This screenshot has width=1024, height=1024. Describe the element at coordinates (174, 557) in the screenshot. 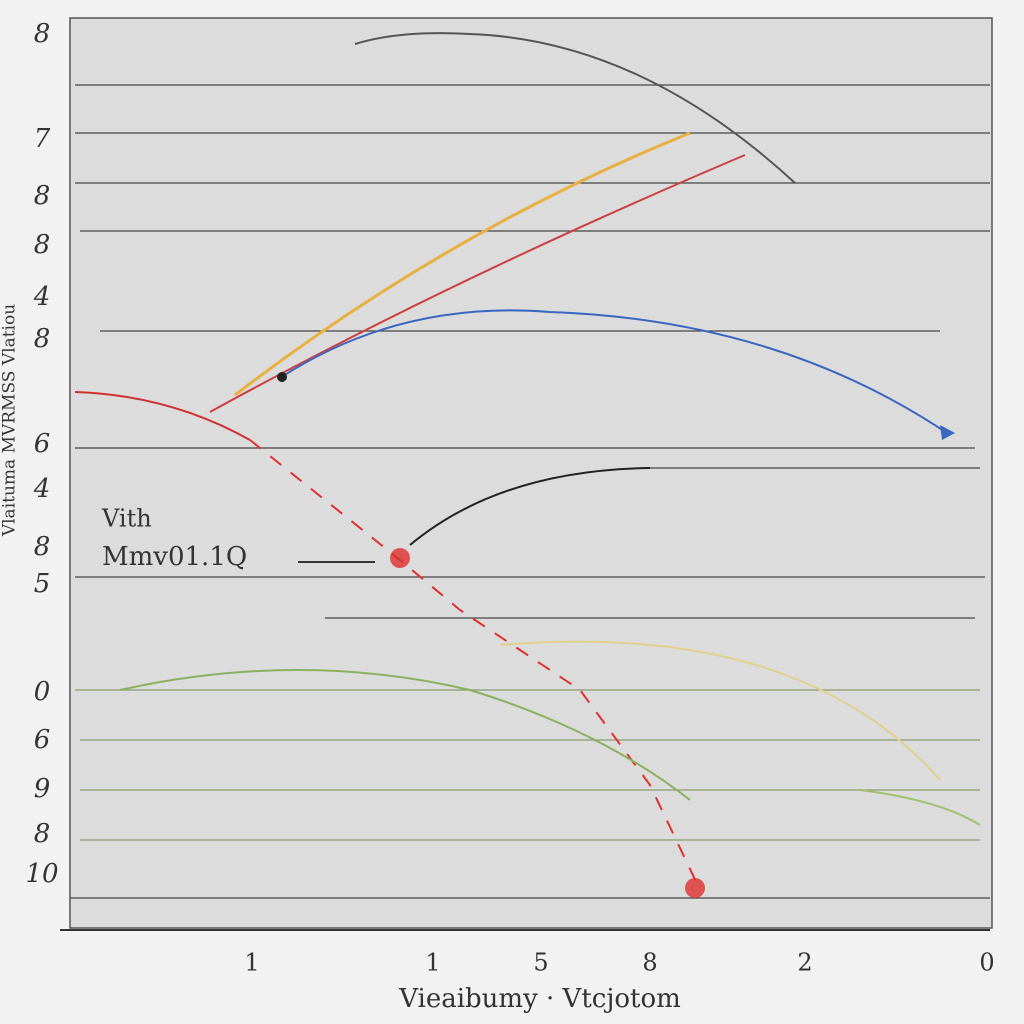

I see `annotation: Mmv01.1Q` at that location.